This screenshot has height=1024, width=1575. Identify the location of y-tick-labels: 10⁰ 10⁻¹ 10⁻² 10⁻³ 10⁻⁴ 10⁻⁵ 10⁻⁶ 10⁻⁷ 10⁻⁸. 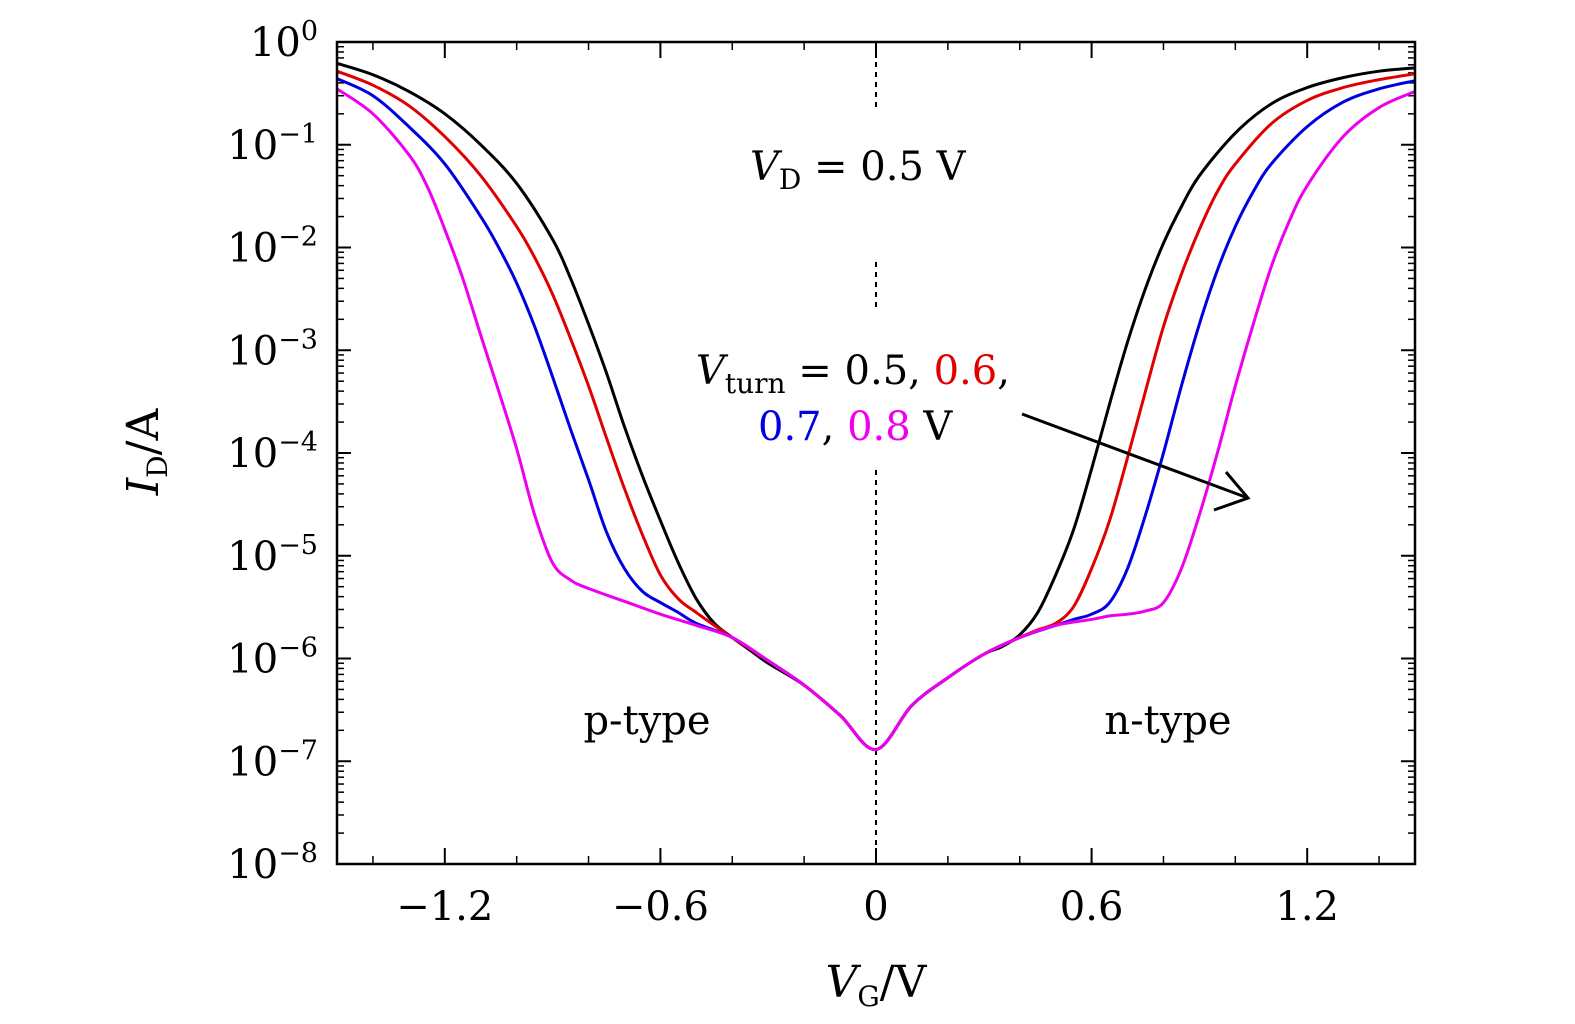
(272, 452).